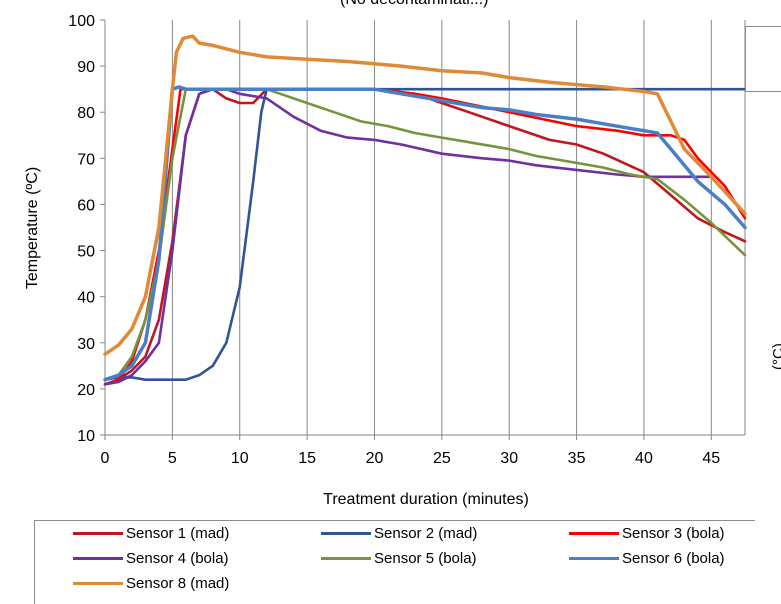 This screenshot has width=781, height=604. What do you see at coordinates (86, 159) in the screenshot?
I see `y-tick-label: 70` at bounding box center [86, 159].